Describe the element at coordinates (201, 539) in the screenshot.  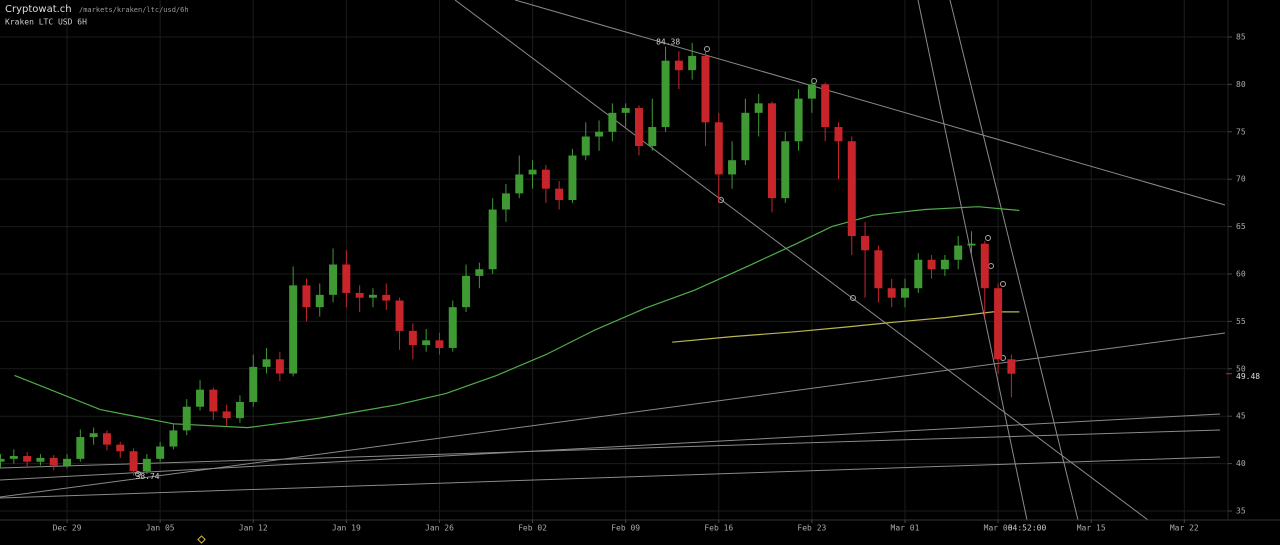
I see `event-marker` at that location.